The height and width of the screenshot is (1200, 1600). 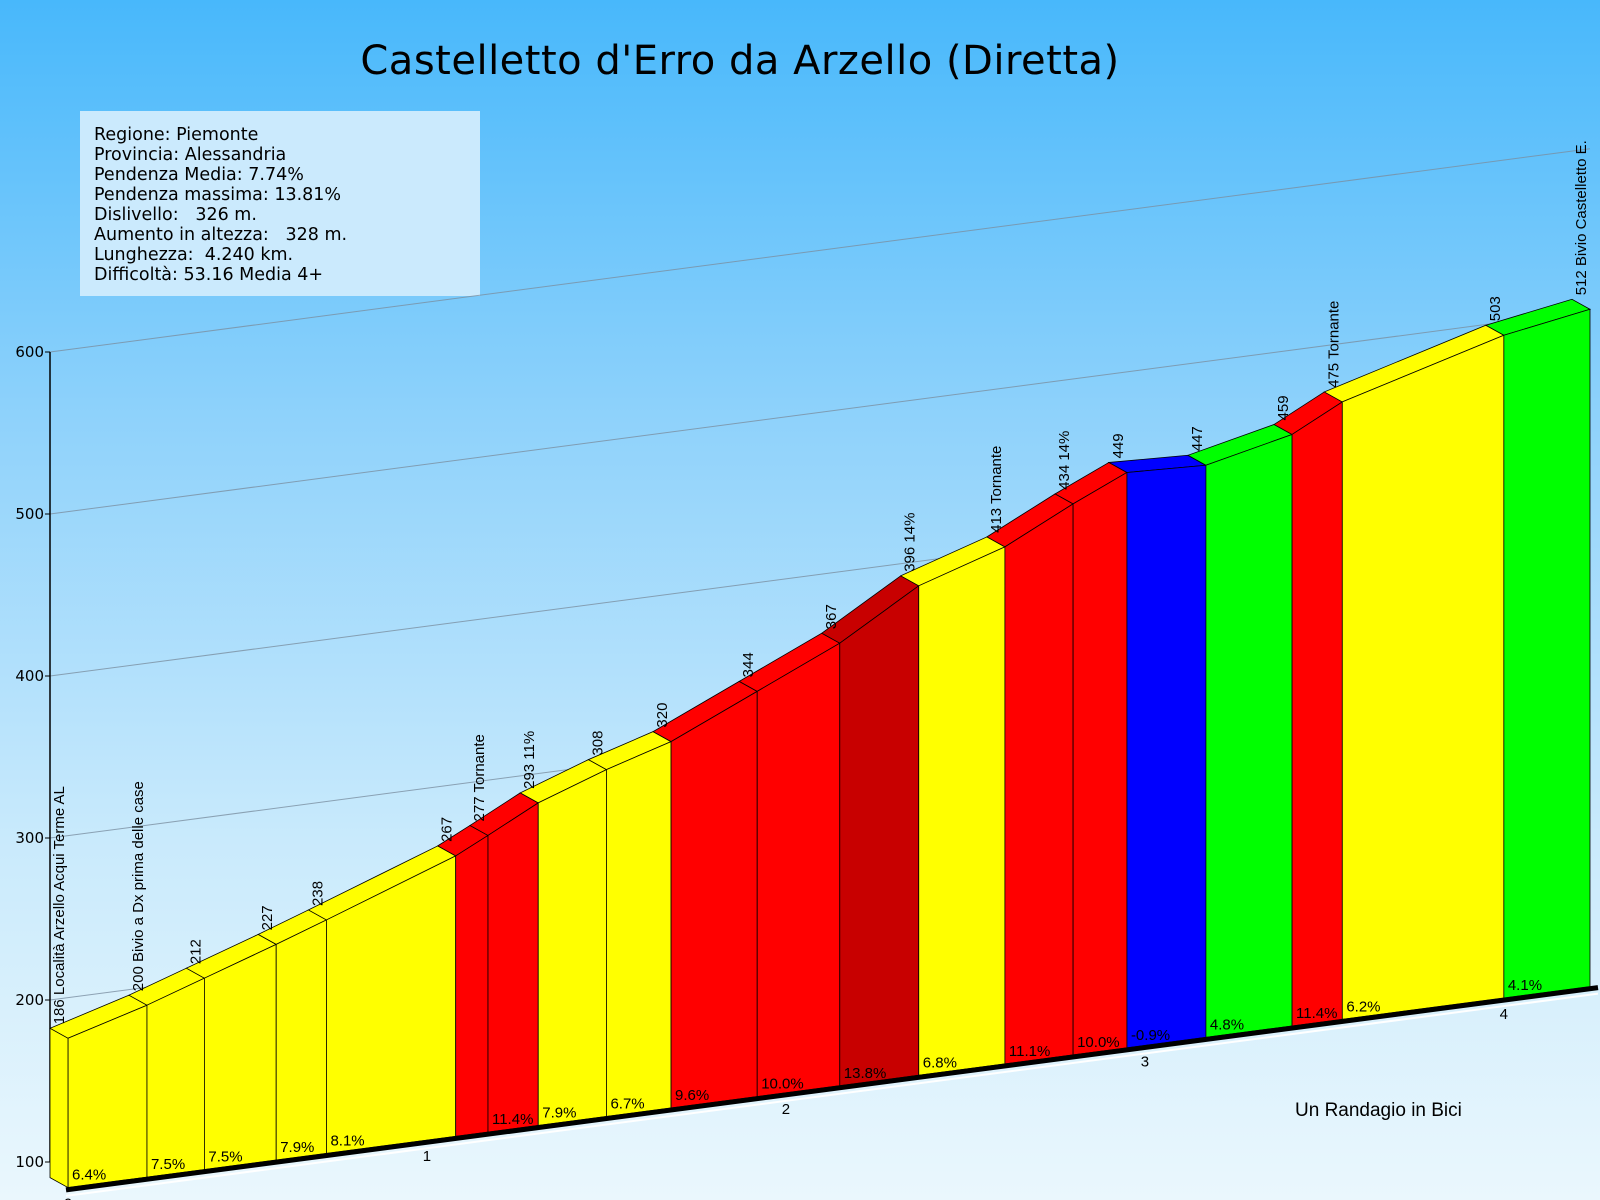 What do you see at coordinates (297, 1147) in the screenshot?
I see `gradient-label-4: 7.9%` at bounding box center [297, 1147].